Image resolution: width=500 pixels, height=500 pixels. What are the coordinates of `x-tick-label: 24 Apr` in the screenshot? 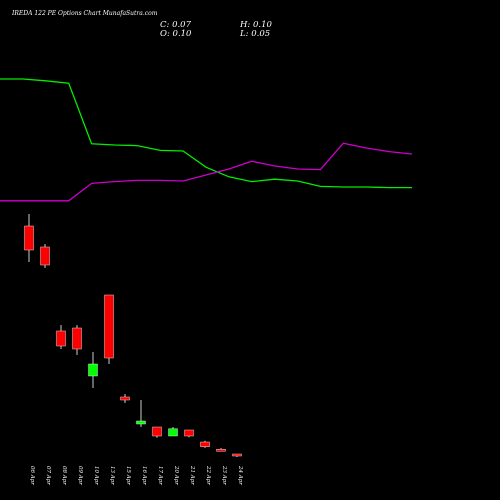 It's located at (240, 475).